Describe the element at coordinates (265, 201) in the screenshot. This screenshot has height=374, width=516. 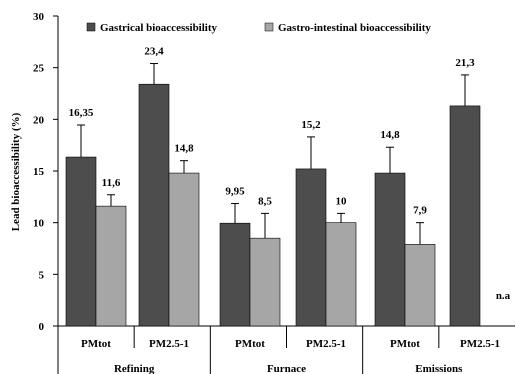
I see `data-label: 8,5` at that location.